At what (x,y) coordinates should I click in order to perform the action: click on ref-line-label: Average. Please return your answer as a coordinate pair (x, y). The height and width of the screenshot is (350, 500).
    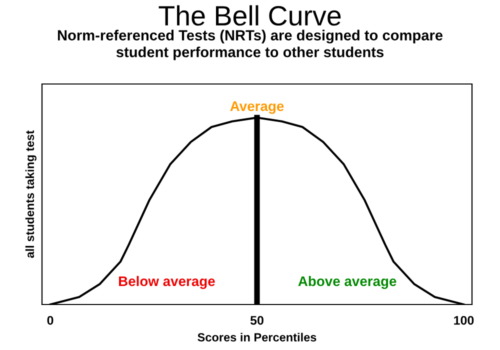
    Looking at the image, I should click on (257, 107).